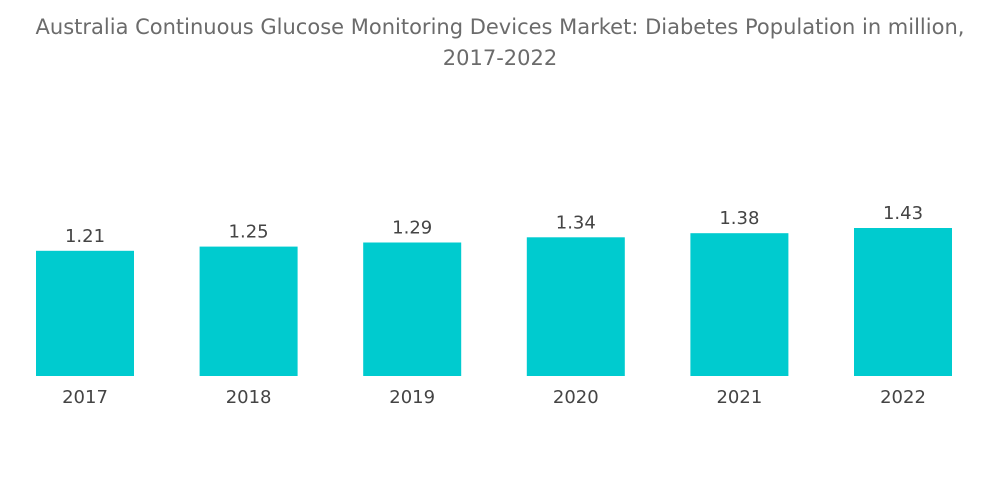 This screenshot has height=504, width=1000. What do you see at coordinates (248, 311) in the screenshot?
I see `bar-2018` at bounding box center [248, 311].